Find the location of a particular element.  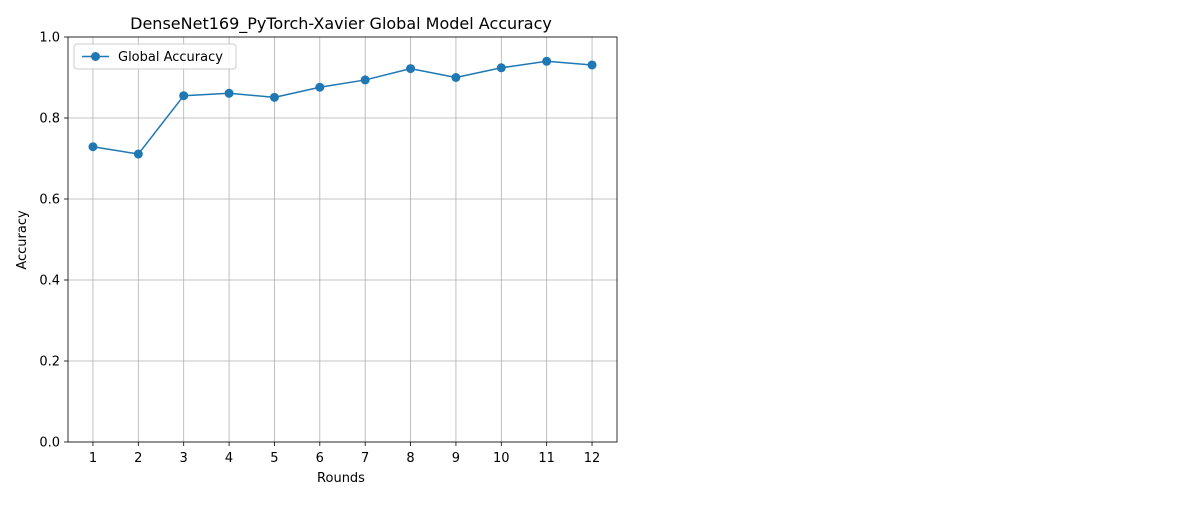

legend-label: Global Accuracy is located at coordinates (170, 57).